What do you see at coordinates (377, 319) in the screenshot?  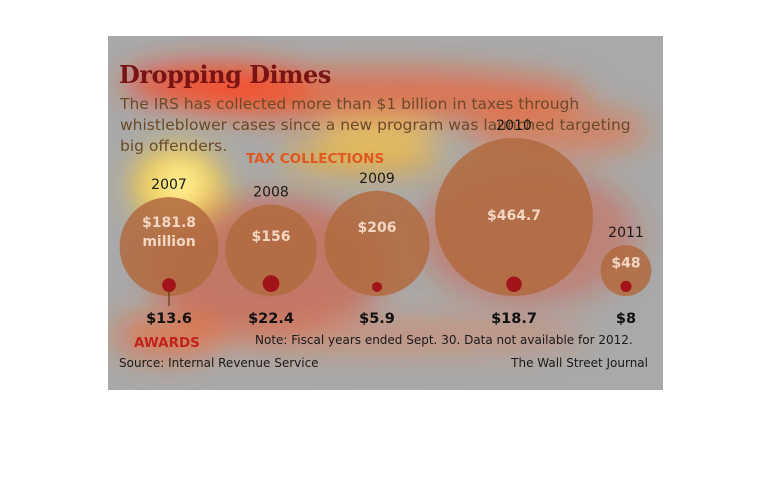 I see `award-value-2009: $5.9` at bounding box center [377, 319].